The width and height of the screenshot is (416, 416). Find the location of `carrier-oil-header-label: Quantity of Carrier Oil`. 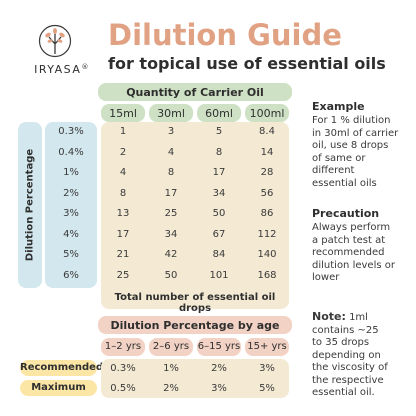

carrier-oil-header-label: Quantity of Carrier Oil is located at coordinates (195, 92).